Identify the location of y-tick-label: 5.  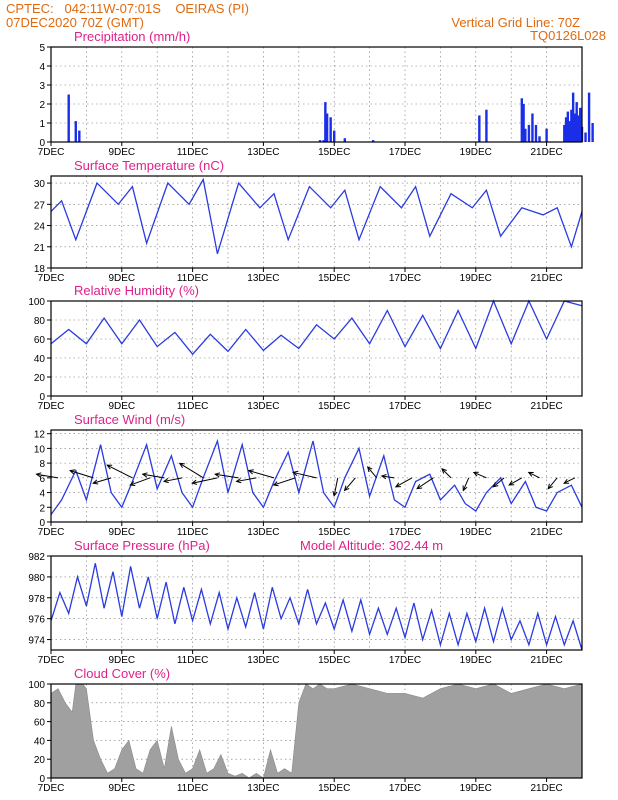
(42, 48).